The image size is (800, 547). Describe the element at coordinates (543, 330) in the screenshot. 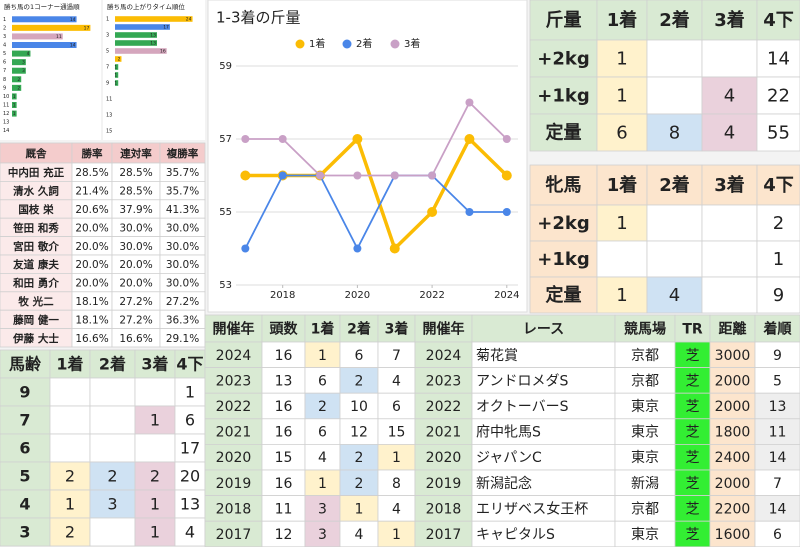

I see `table-header: レース` at that location.